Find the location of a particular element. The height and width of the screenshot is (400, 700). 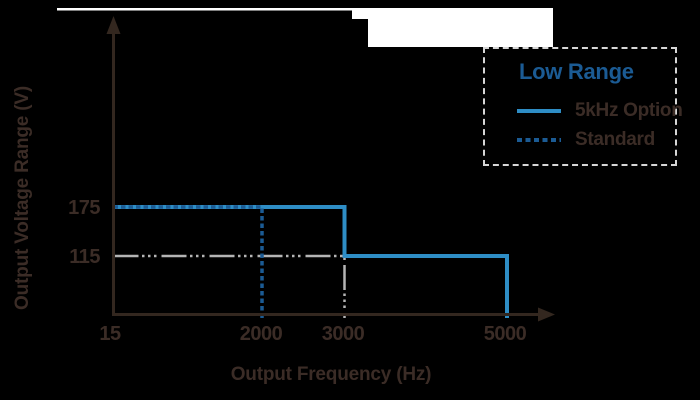

legend-item-label: Standard is located at coordinates (615, 139).